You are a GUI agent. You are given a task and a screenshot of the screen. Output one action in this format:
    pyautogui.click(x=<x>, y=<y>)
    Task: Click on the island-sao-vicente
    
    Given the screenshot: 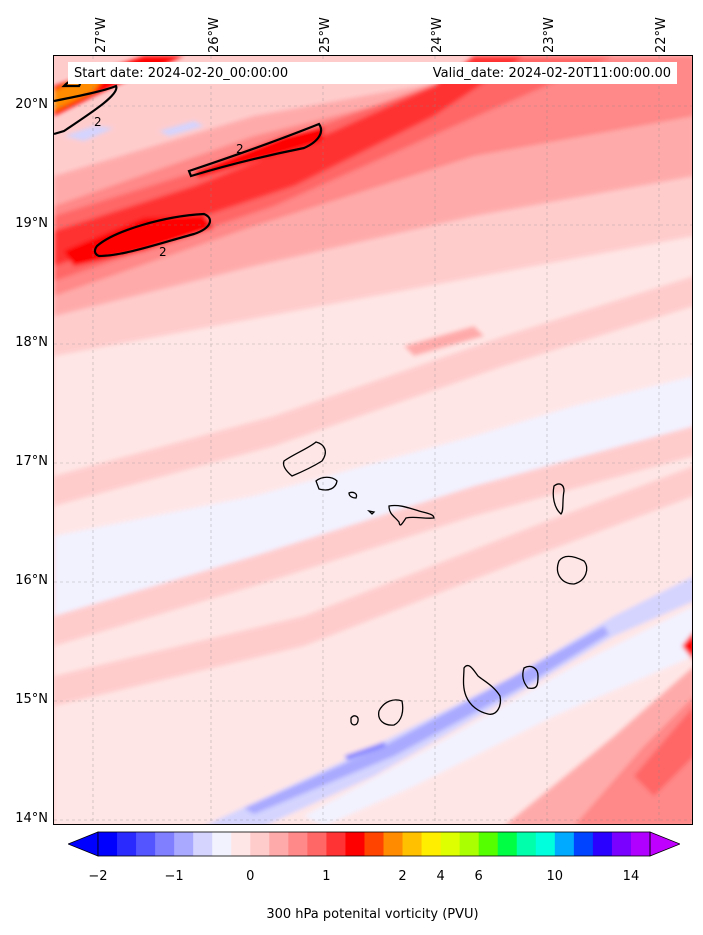 What is the action you would take?
    pyautogui.click(x=326, y=483)
    